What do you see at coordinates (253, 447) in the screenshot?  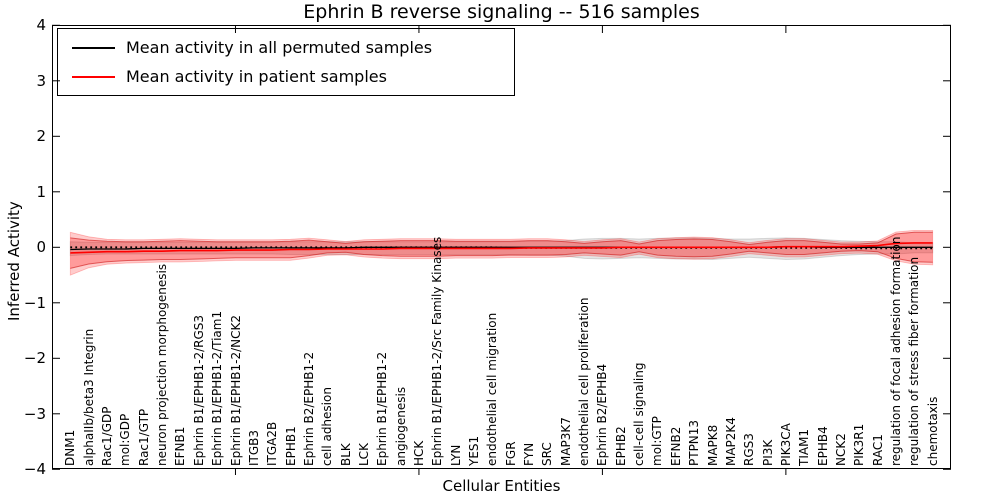 I see `x-category-label: ITGB3` at bounding box center [253, 447].